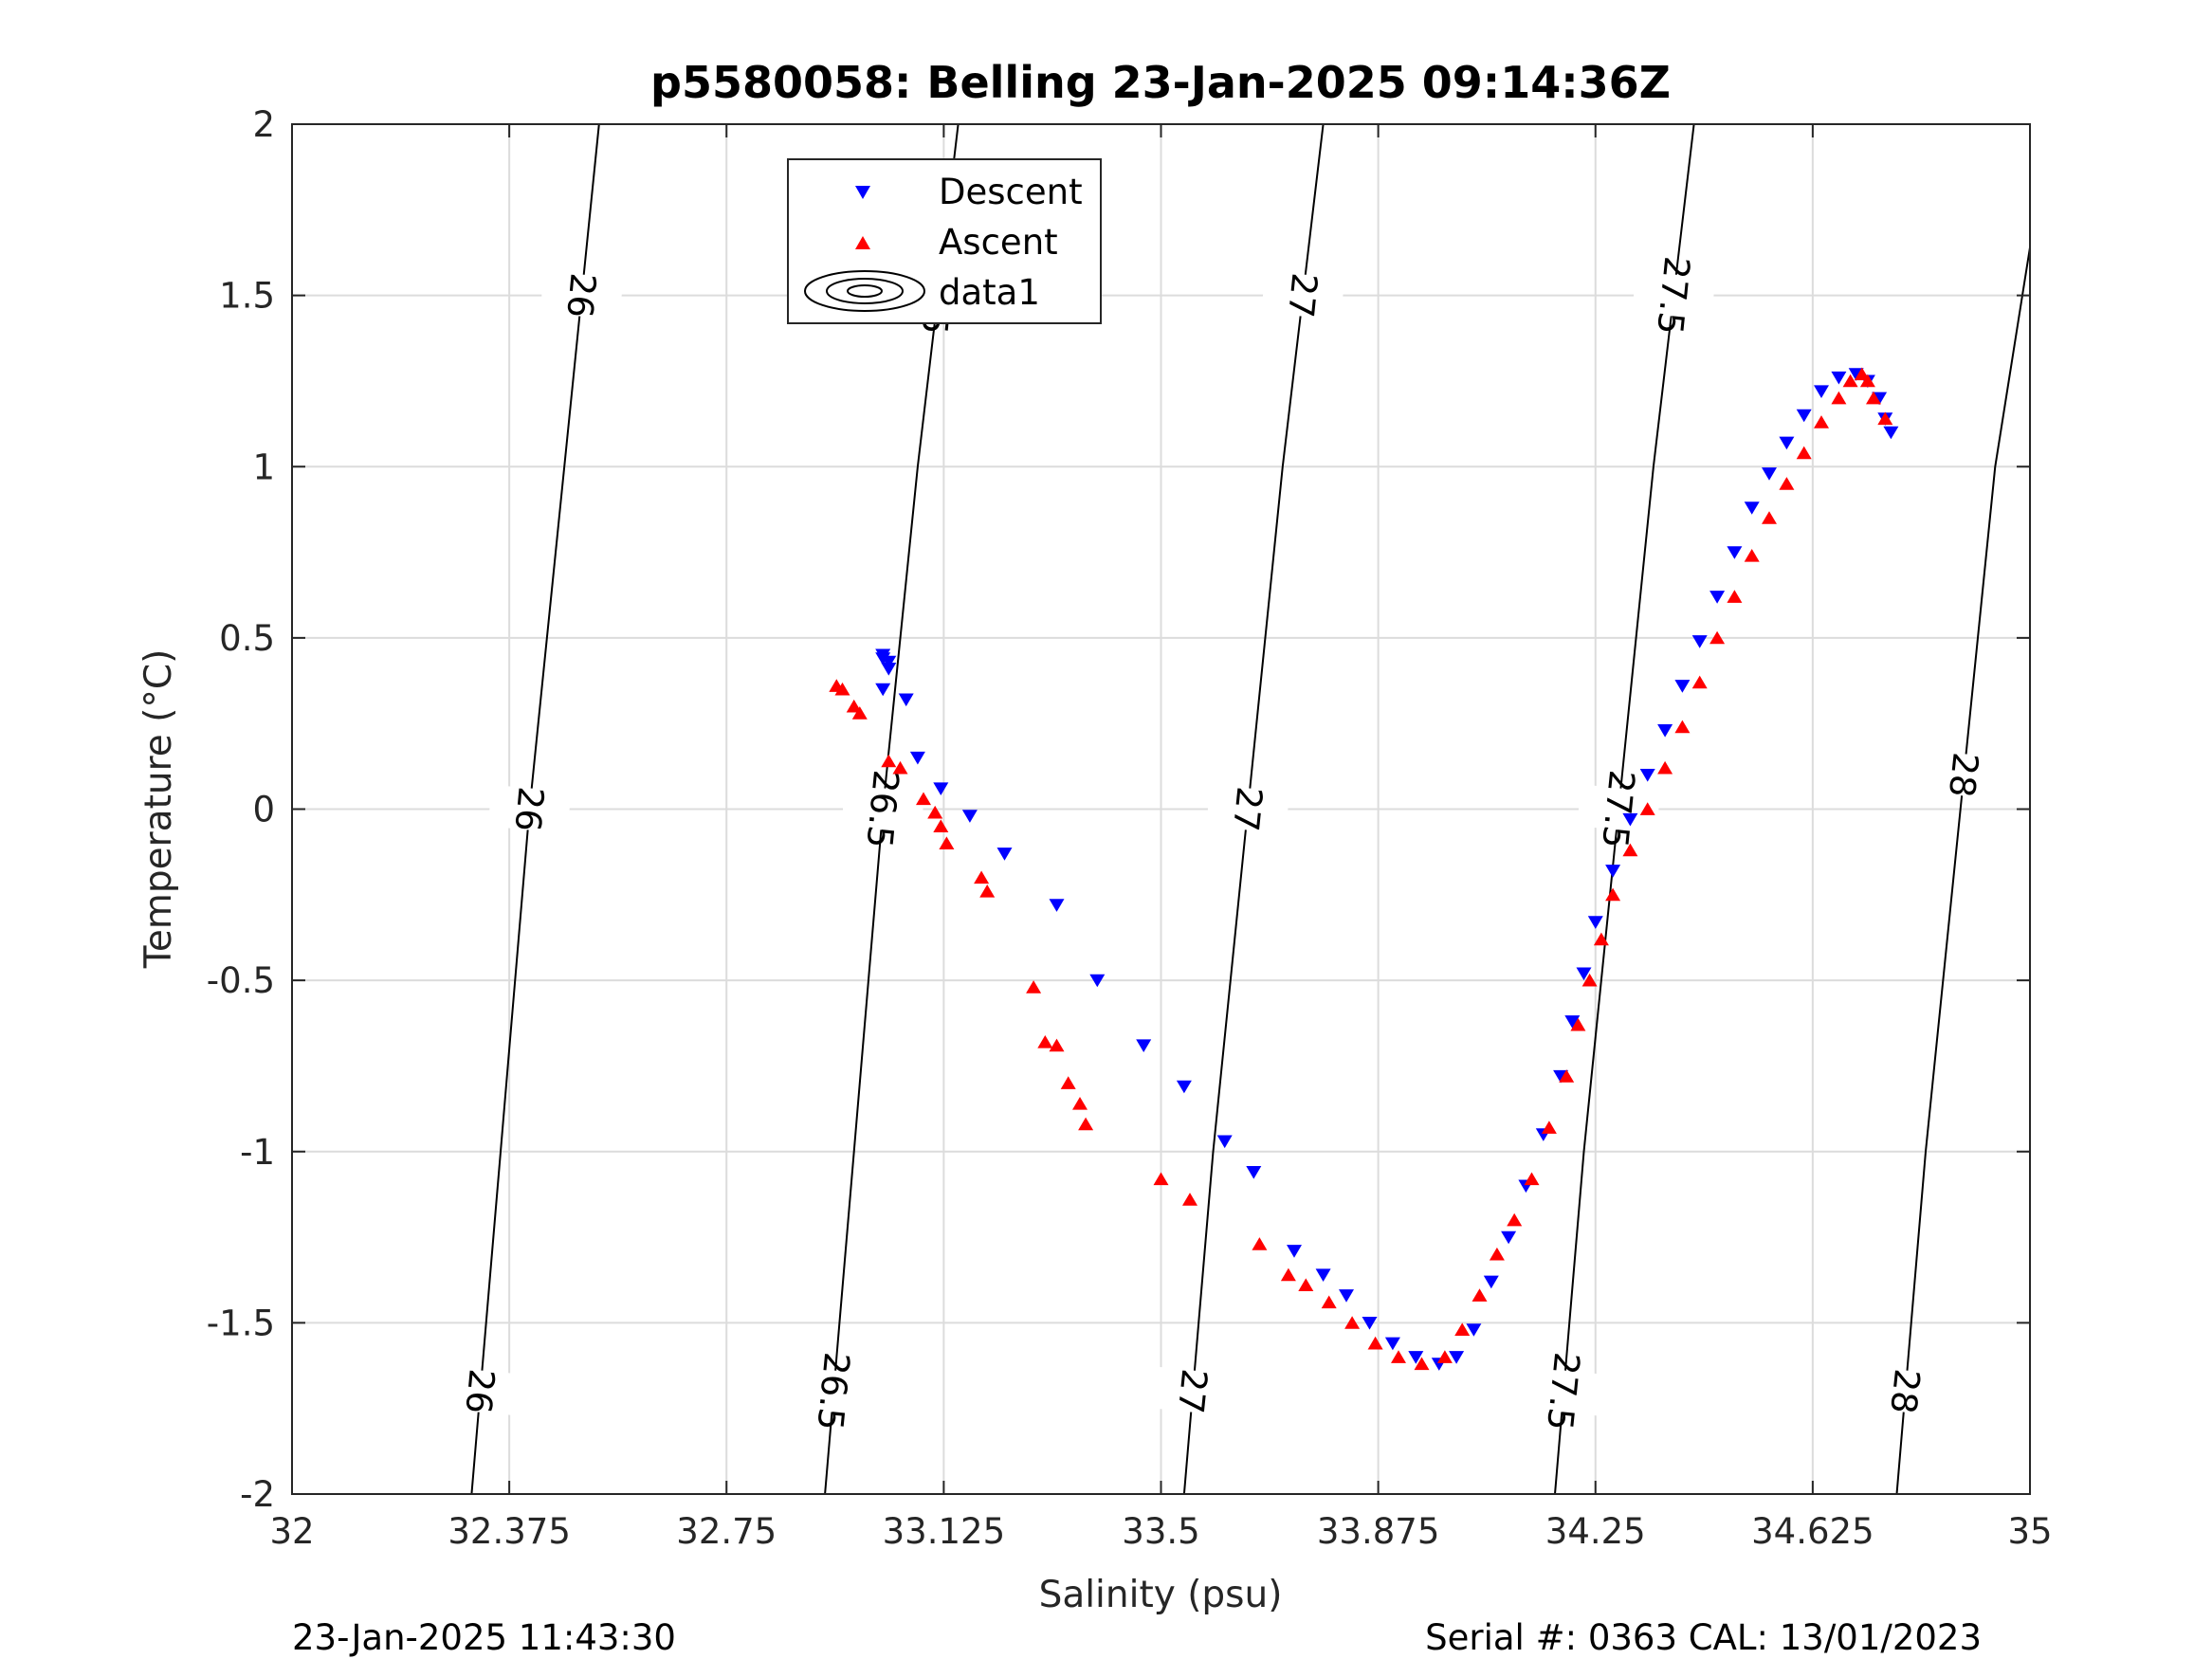 The width and height of the screenshot is (2212, 1659). What do you see at coordinates (2029, 1531) in the screenshot?
I see `x-tick-label: 35` at bounding box center [2029, 1531].